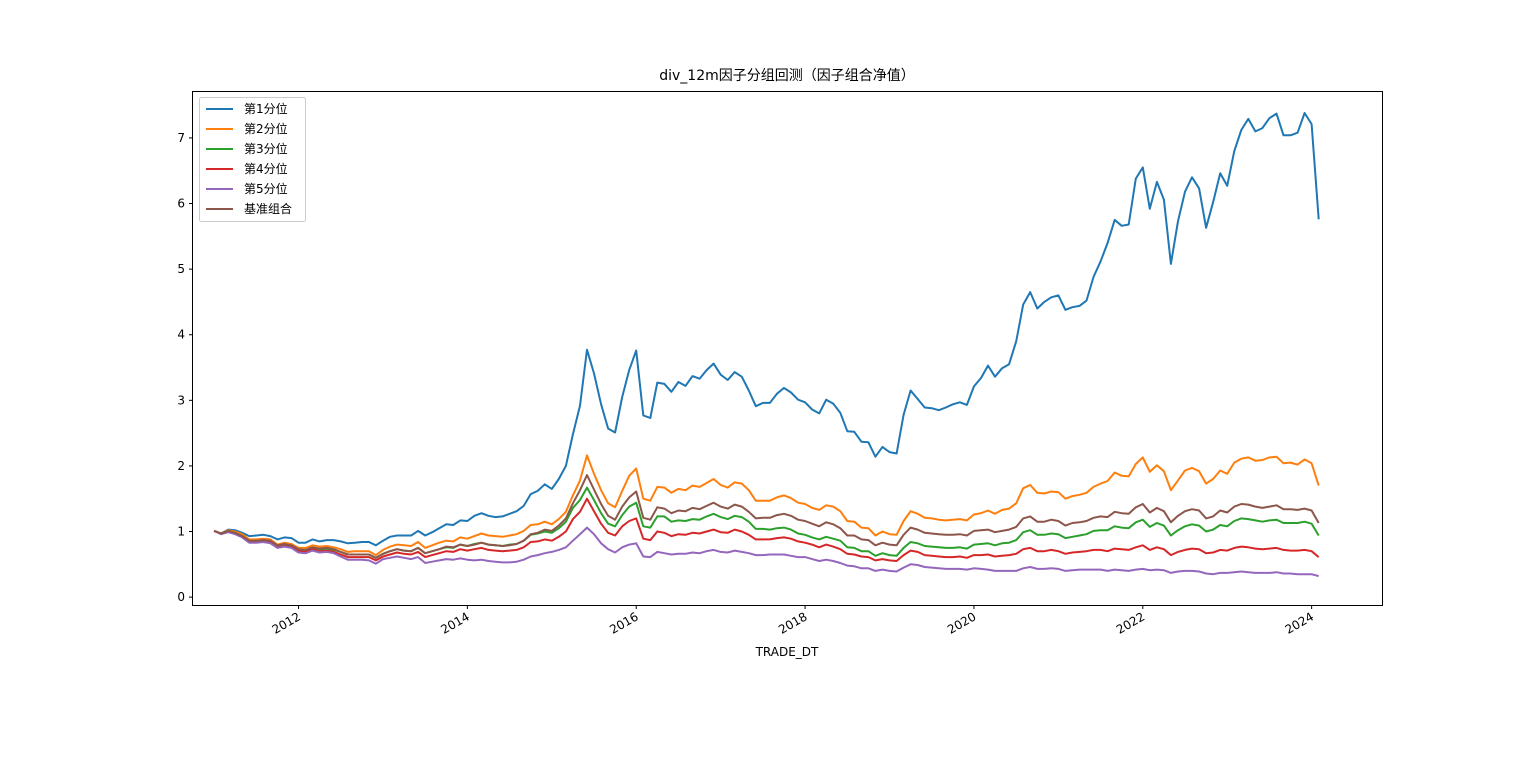  What do you see at coordinates (181, 269) in the screenshot?
I see `y-tick-label: 5` at bounding box center [181, 269].